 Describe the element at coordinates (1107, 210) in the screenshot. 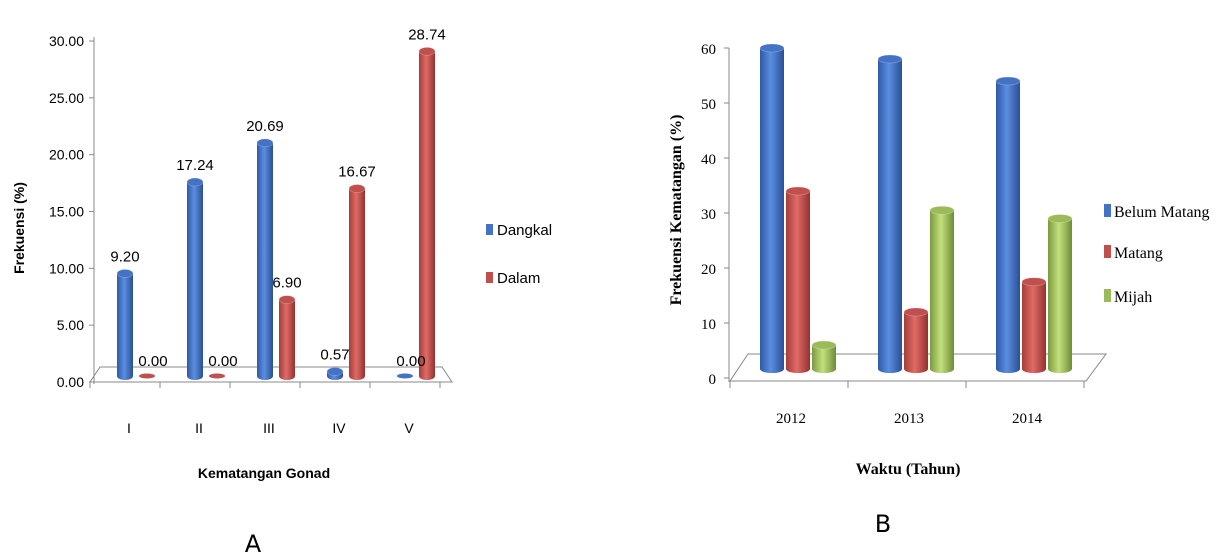

I see `legend-swatch-belum-matang` at that location.